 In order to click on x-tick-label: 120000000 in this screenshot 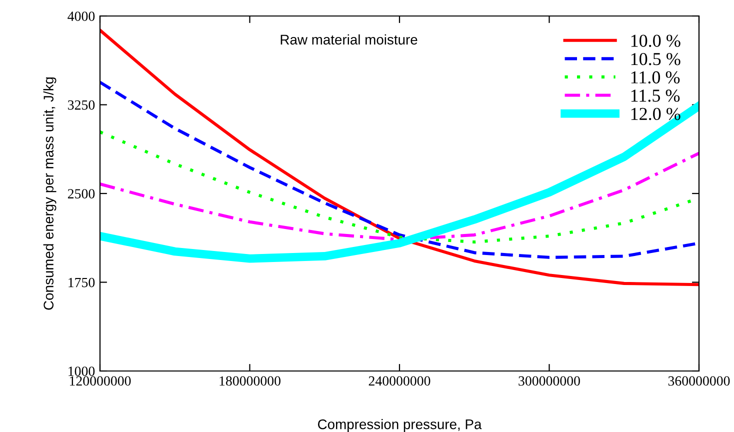, I will do `click(100, 381)`.